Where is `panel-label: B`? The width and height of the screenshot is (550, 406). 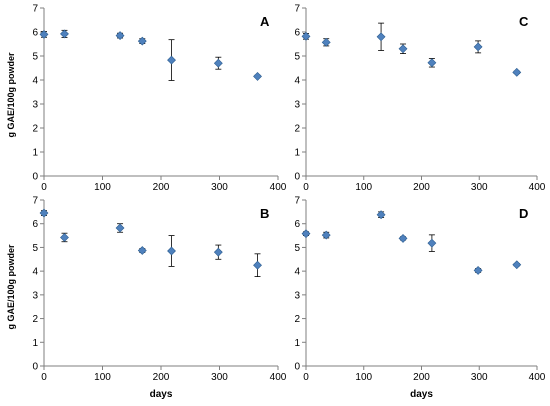
panel-label: B is located at coordinates (264, 213).